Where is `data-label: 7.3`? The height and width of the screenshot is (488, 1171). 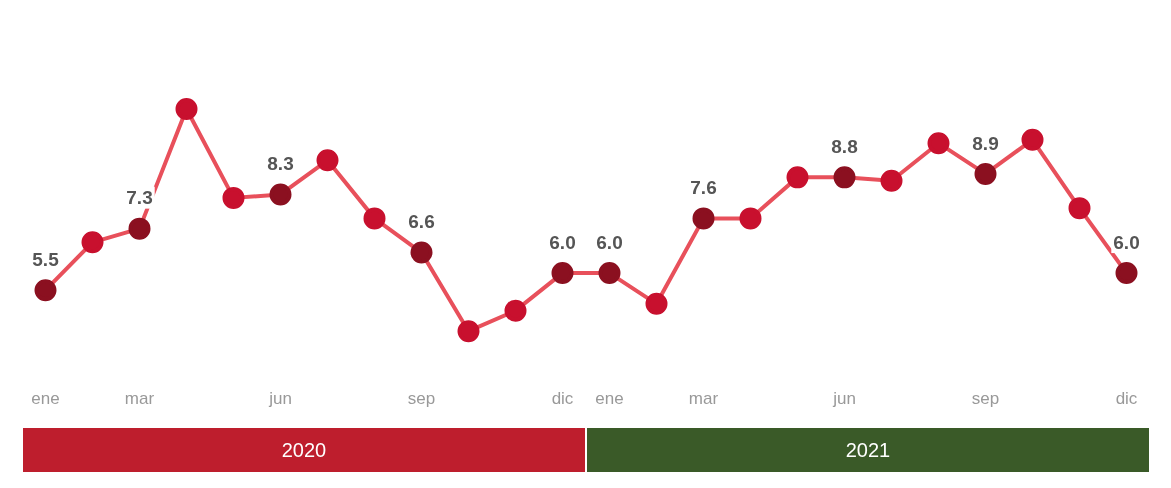
data-label: 7.3 is located at coordinates (139, 198).